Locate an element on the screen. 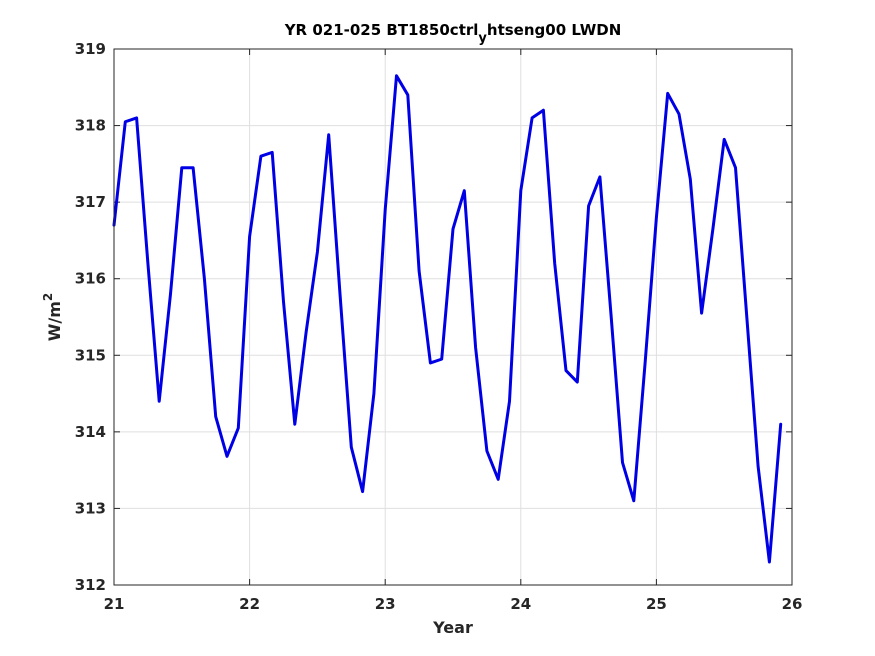 The width and height of the screenshot is (875, 656). x-tick-label: 23 is located at coordinates (385, 604).